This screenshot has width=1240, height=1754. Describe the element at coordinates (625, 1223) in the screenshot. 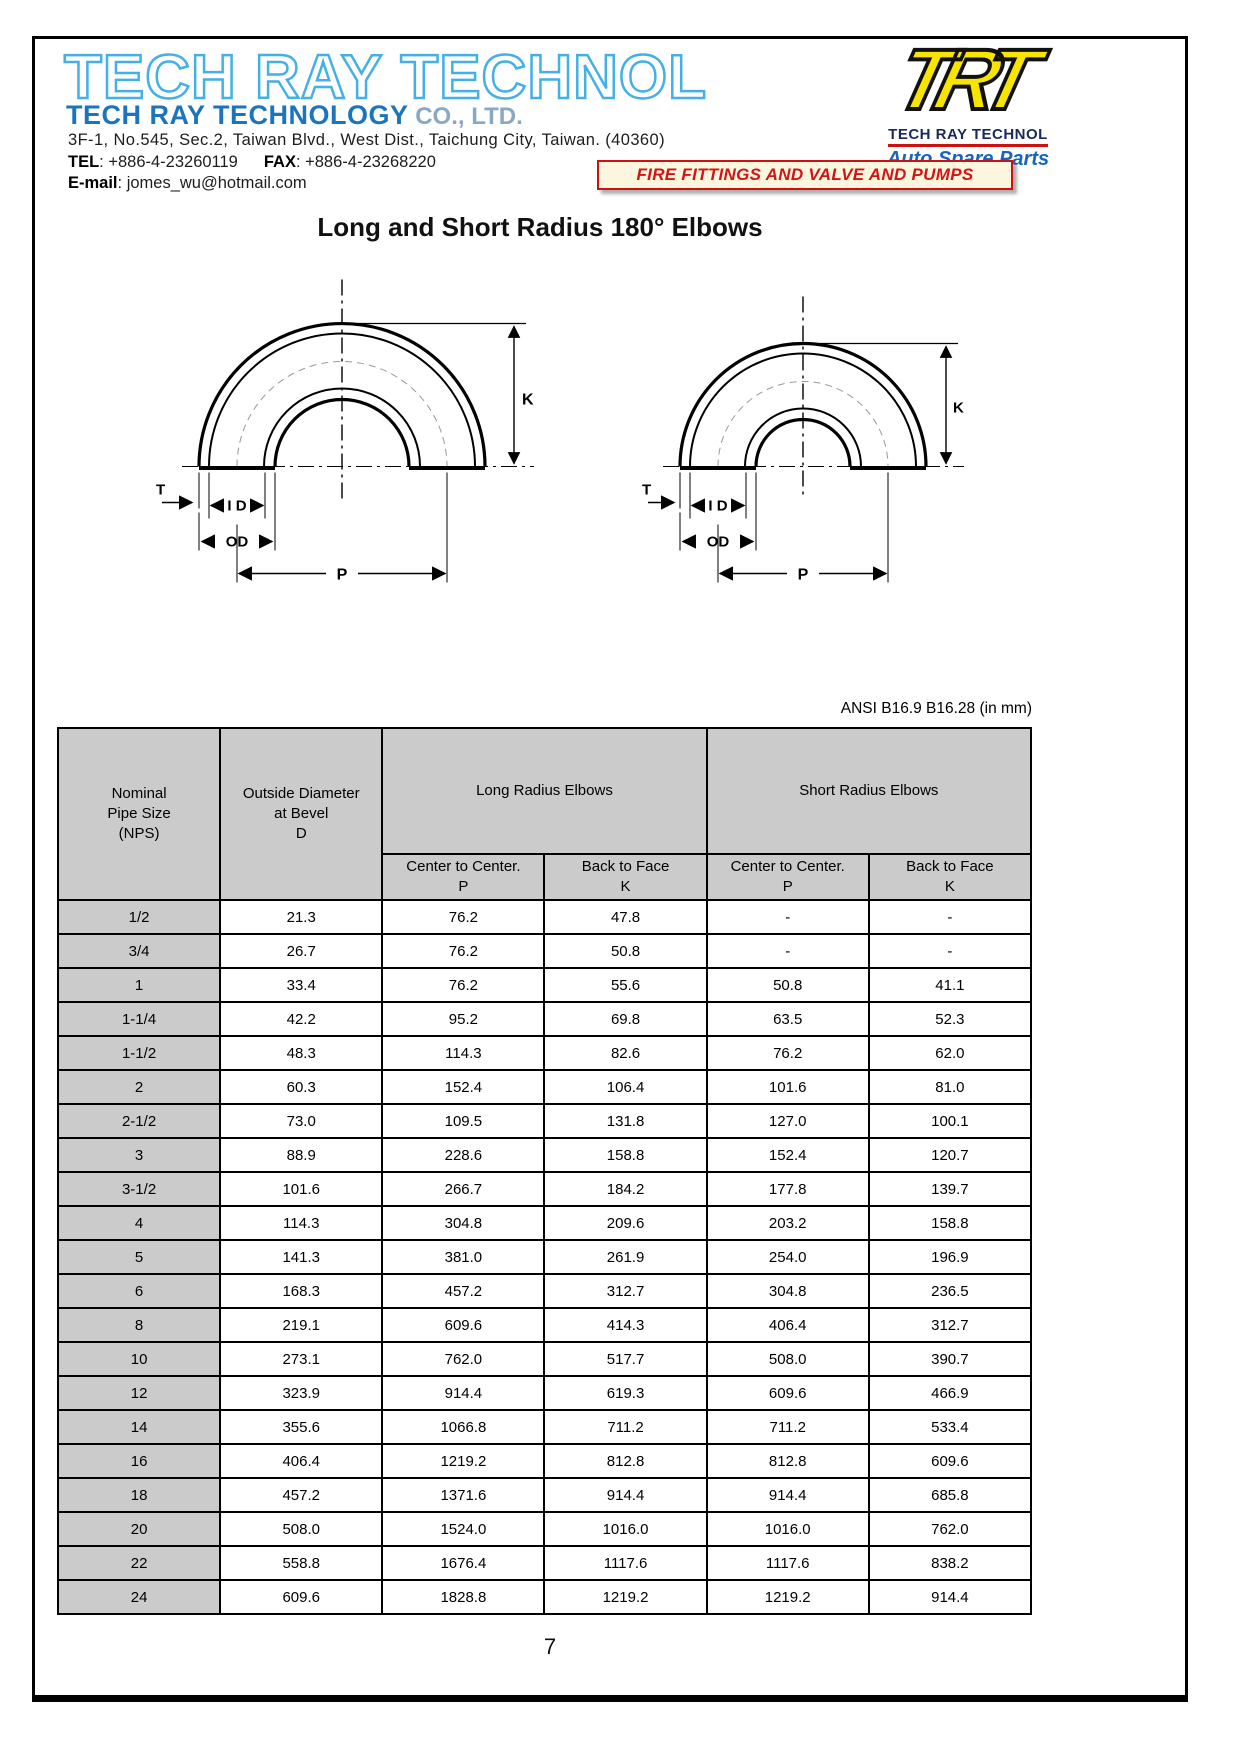

I see `value-cell: 209.6` at that location.